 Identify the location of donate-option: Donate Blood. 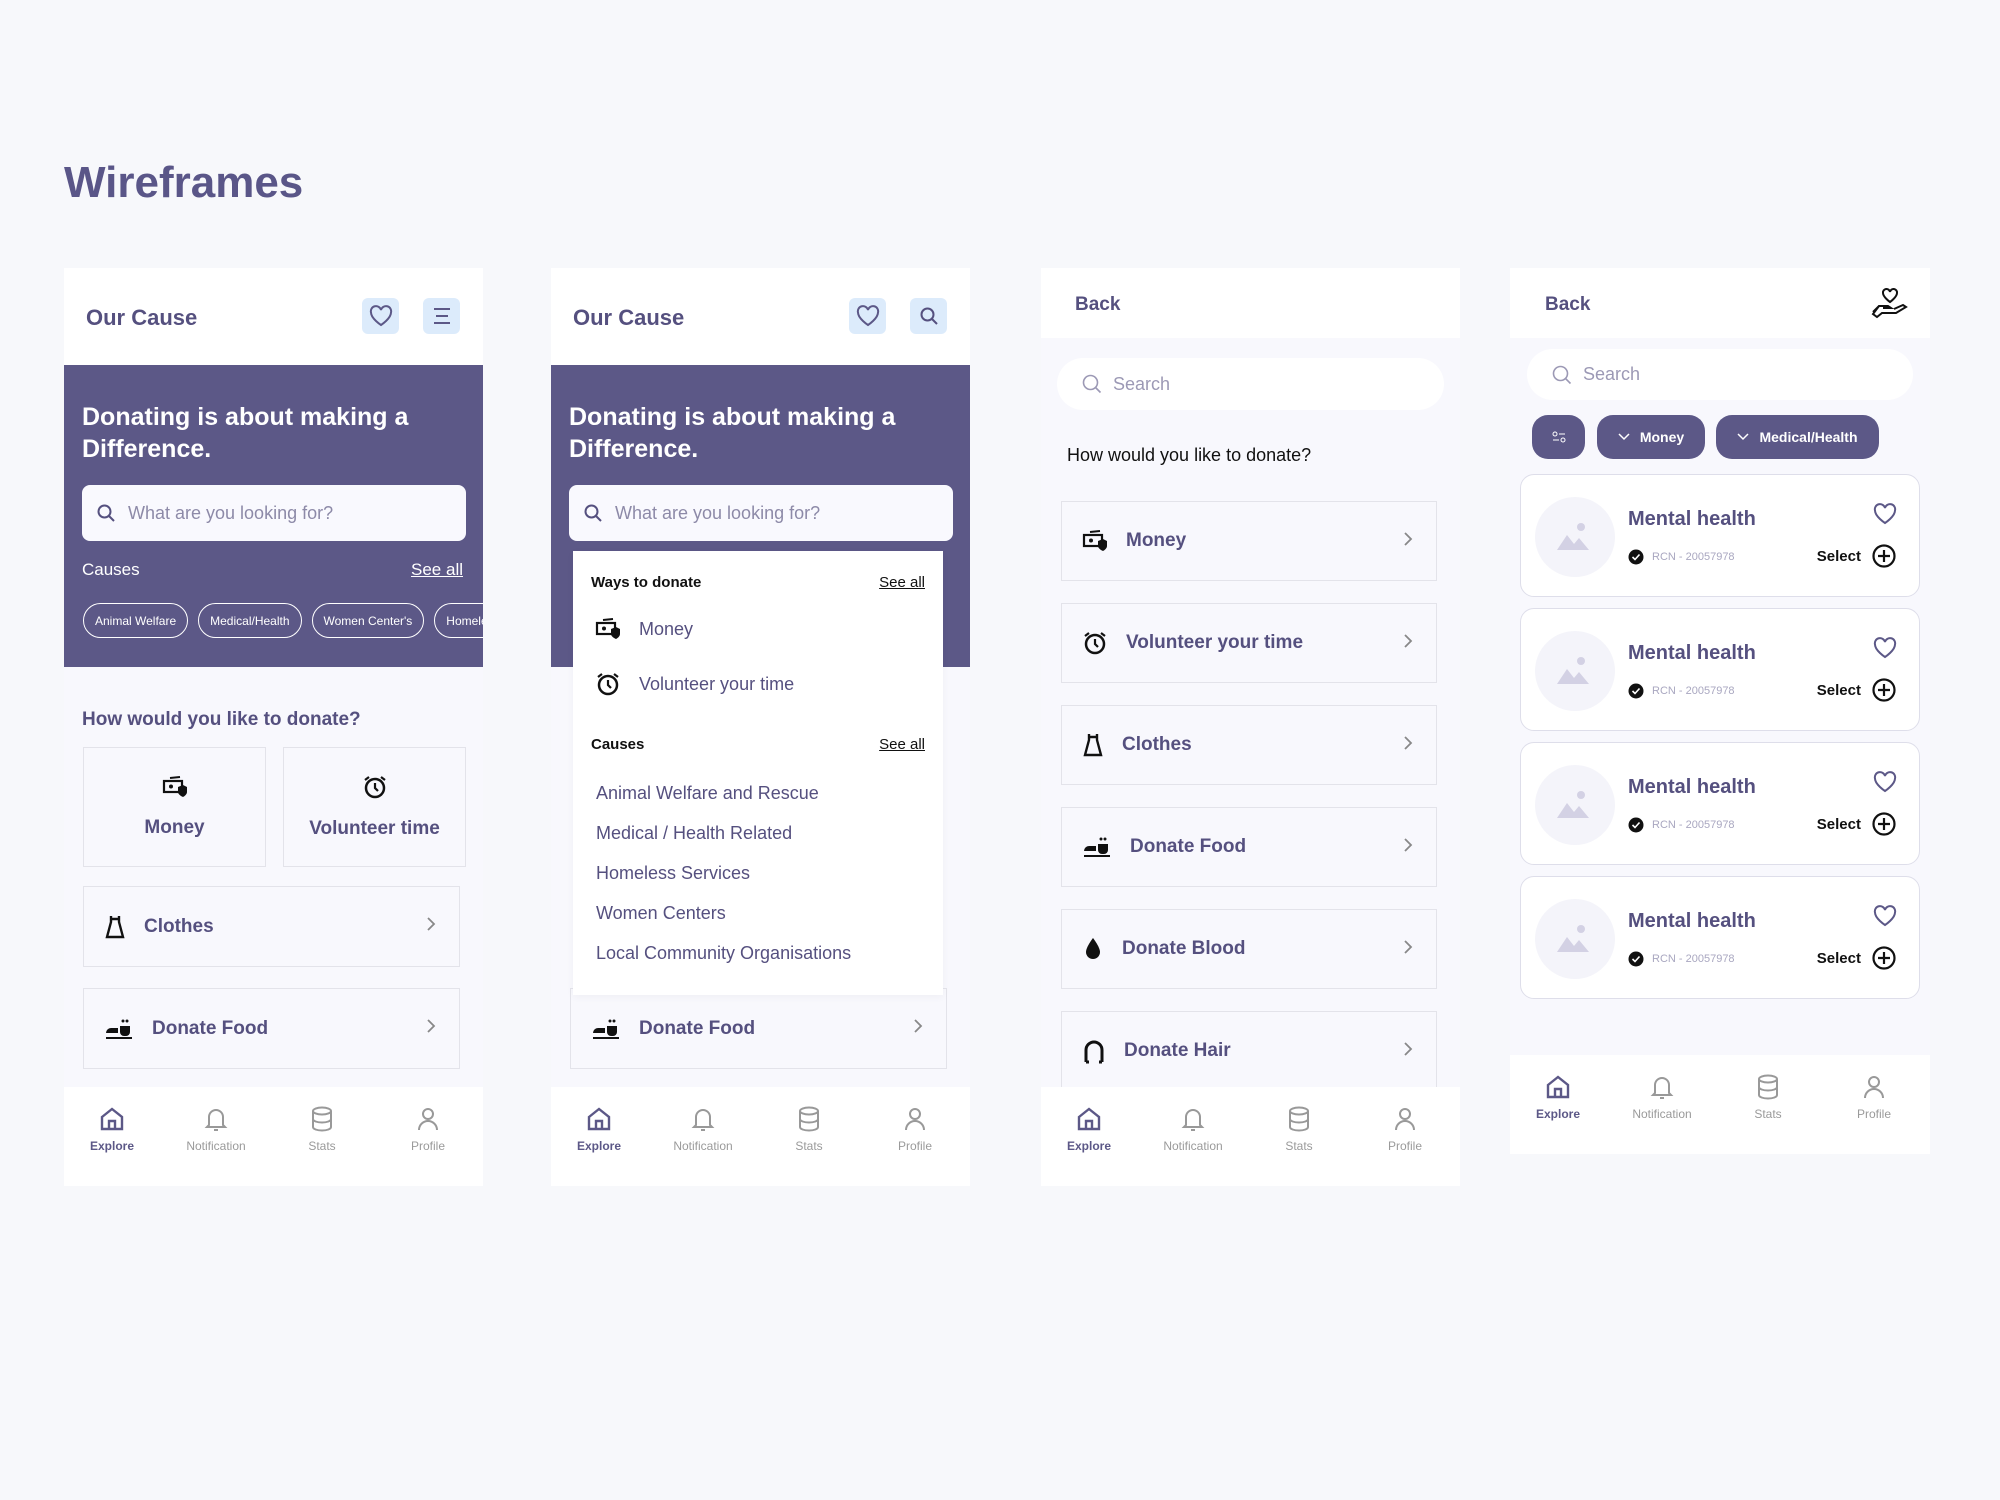
(1249, 949).